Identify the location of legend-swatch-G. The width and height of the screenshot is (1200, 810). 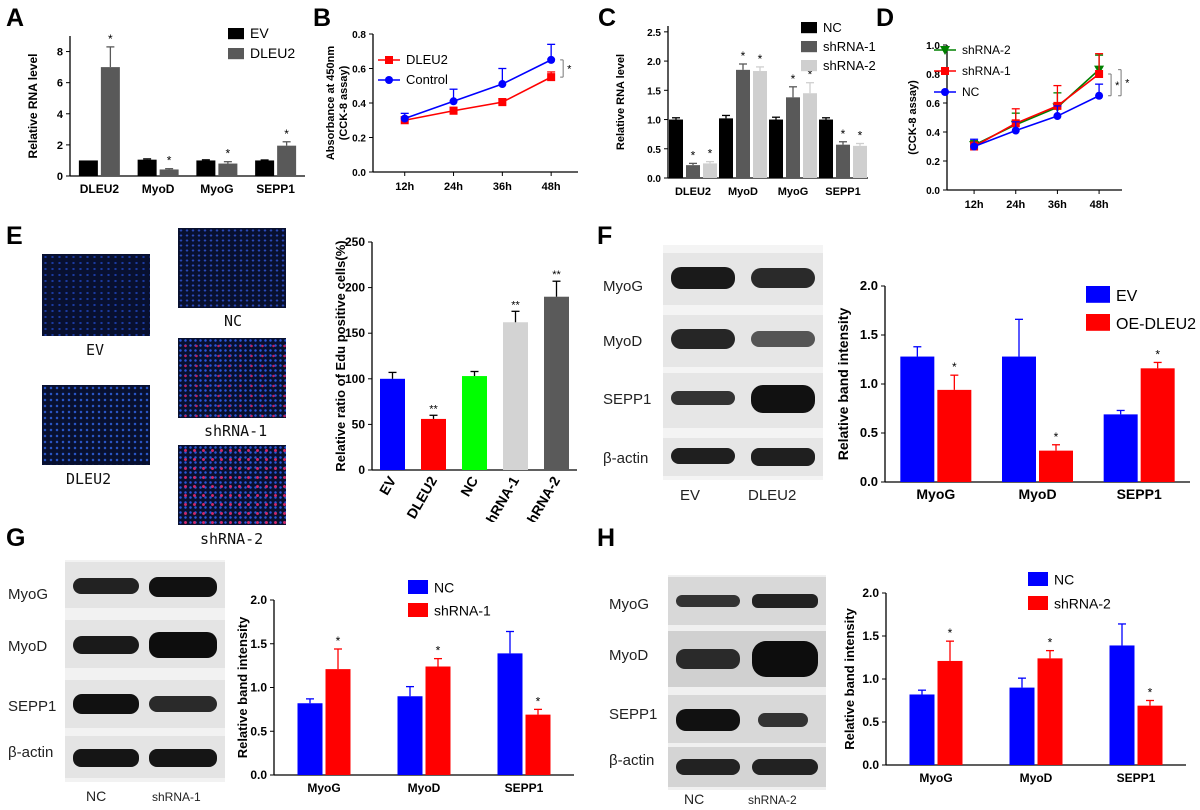
(418, 610).